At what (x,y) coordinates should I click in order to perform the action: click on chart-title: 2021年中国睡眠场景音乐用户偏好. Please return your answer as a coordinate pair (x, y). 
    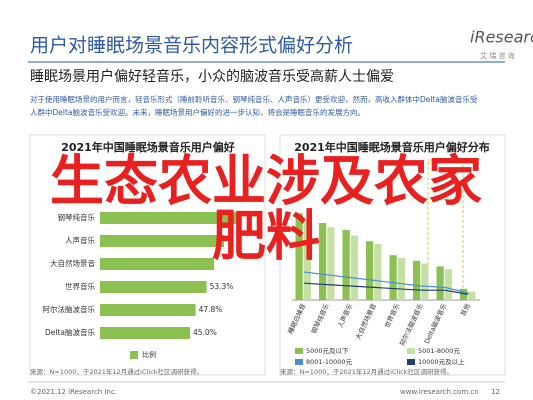
    Looking at the image, I should click on (148, 147).